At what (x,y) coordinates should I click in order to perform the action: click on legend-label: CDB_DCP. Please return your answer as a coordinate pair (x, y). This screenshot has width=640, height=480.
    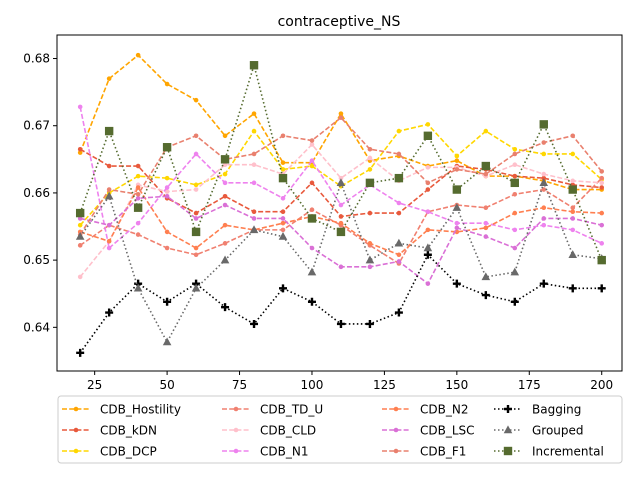
    Looking at the image, I should click on (128, 452).